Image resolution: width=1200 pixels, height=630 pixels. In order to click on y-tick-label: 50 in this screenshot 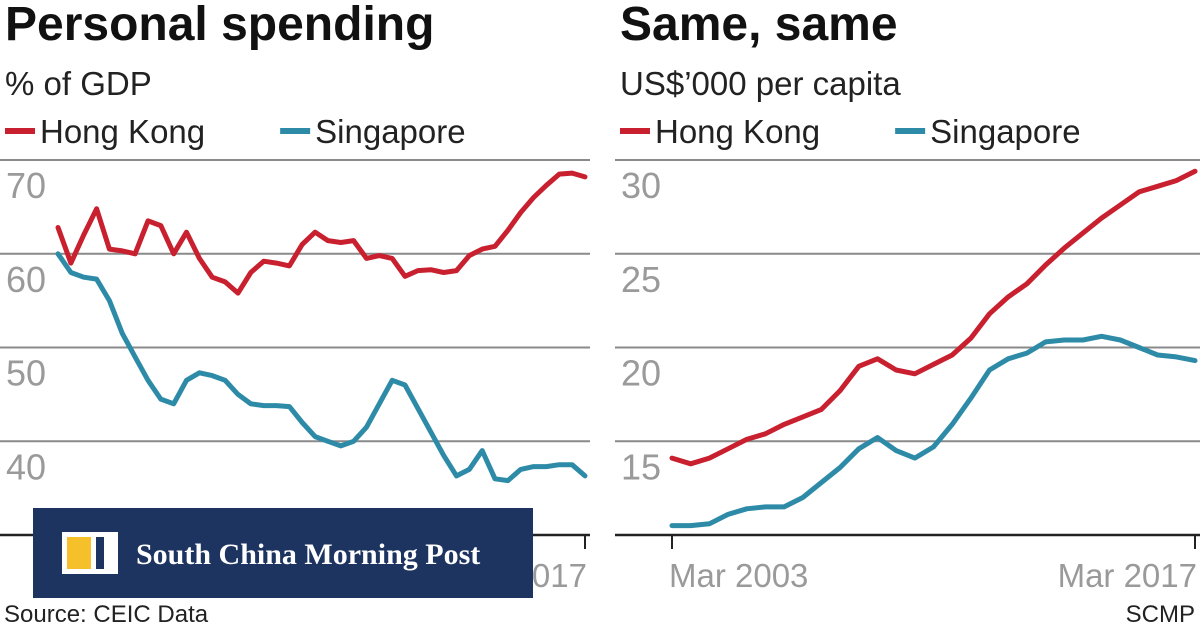, I will do `click(26, 373)`.